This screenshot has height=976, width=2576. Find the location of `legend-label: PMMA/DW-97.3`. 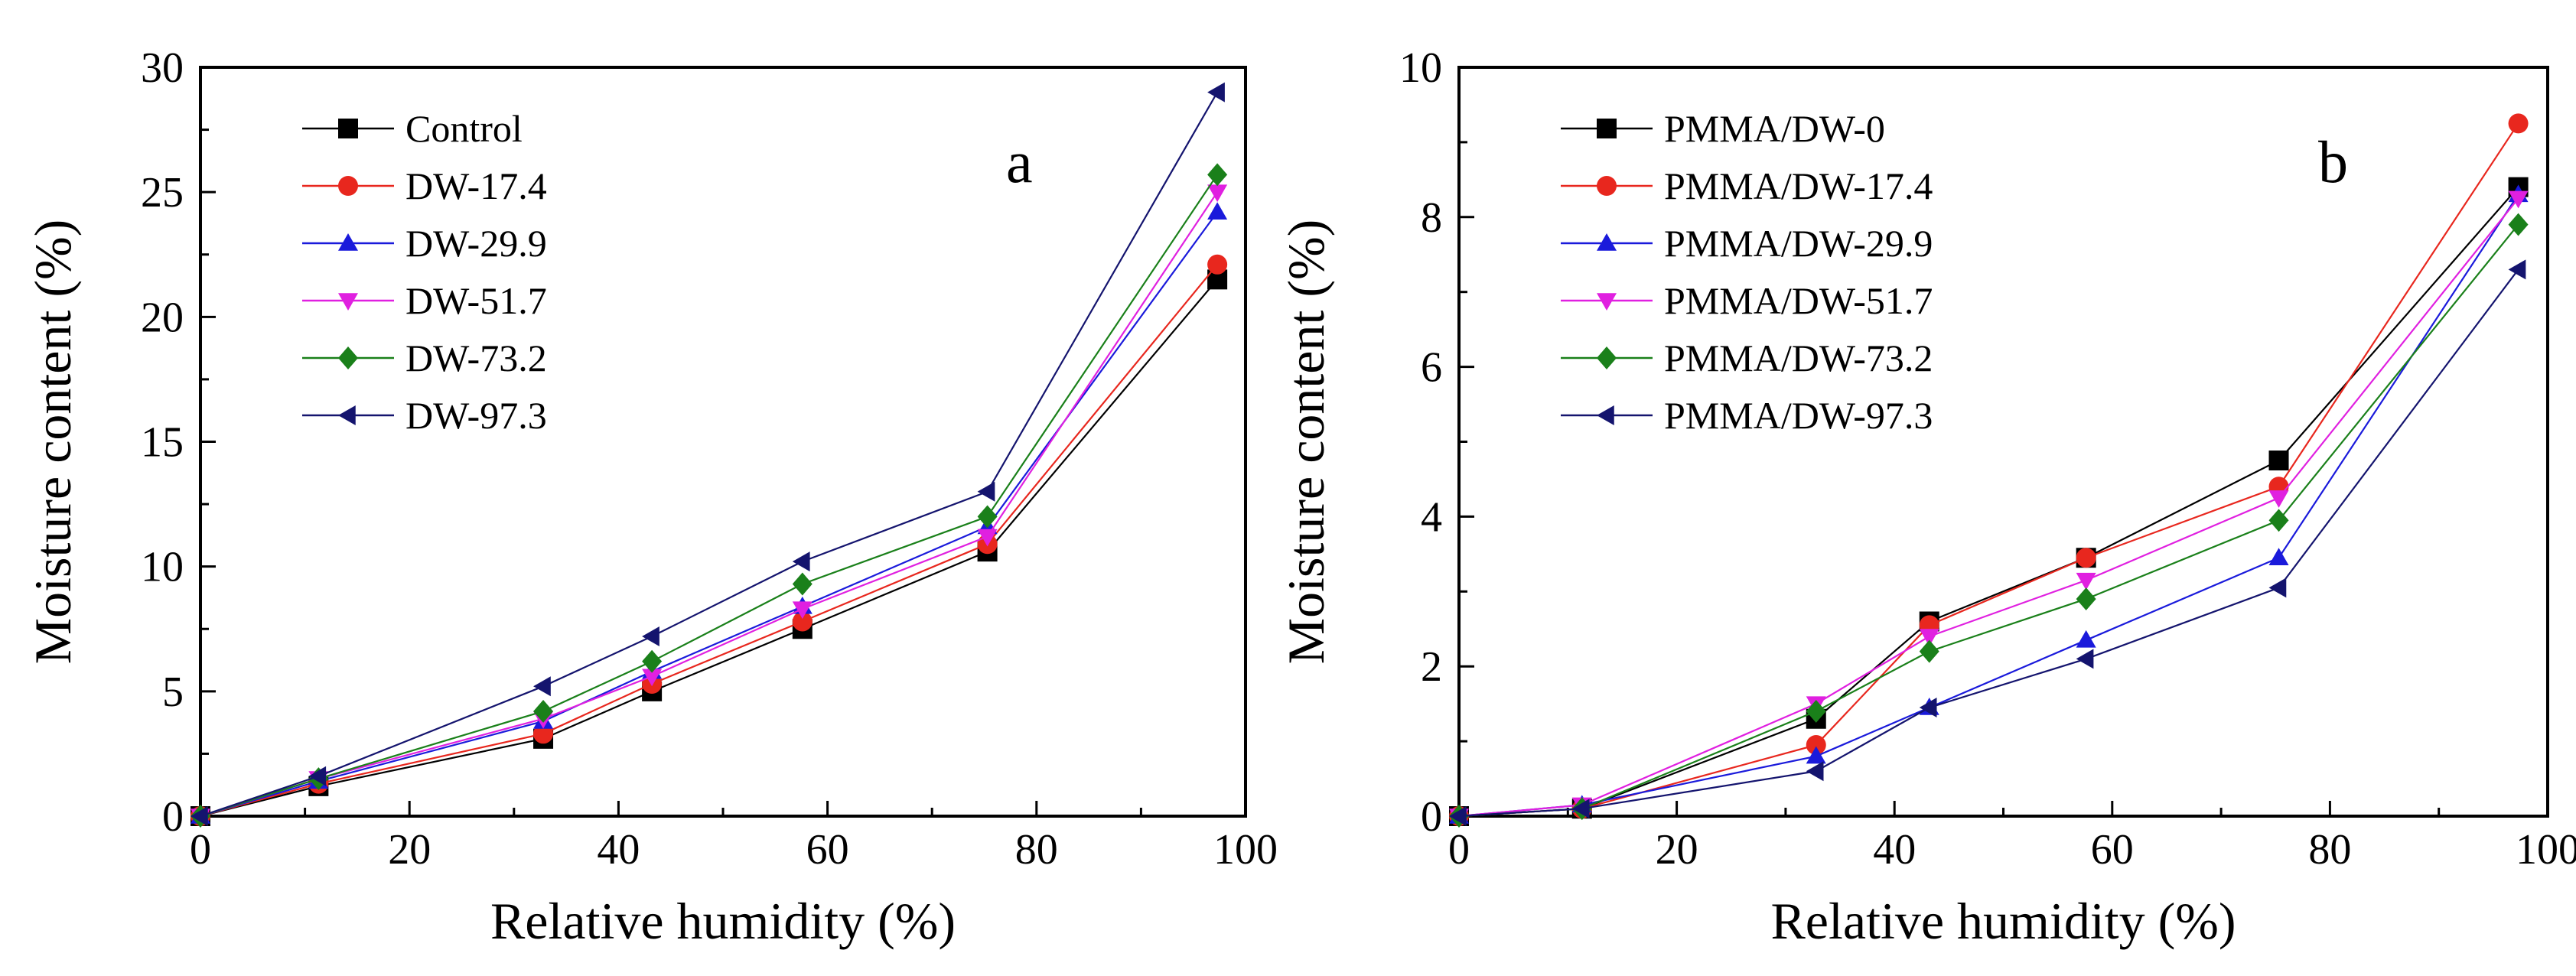

legend-label: PMMA/DW-97.3 is located at coordinates (1799, 415).